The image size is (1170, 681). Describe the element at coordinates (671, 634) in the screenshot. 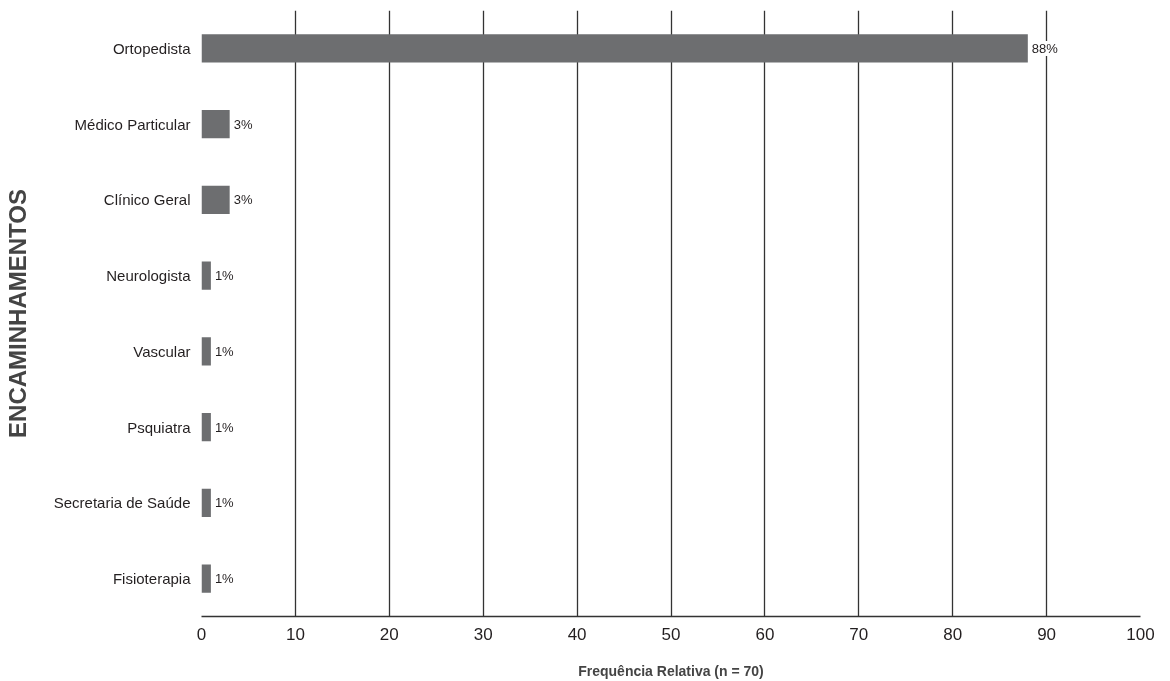

I see `x-tick-label: 50` at that location.